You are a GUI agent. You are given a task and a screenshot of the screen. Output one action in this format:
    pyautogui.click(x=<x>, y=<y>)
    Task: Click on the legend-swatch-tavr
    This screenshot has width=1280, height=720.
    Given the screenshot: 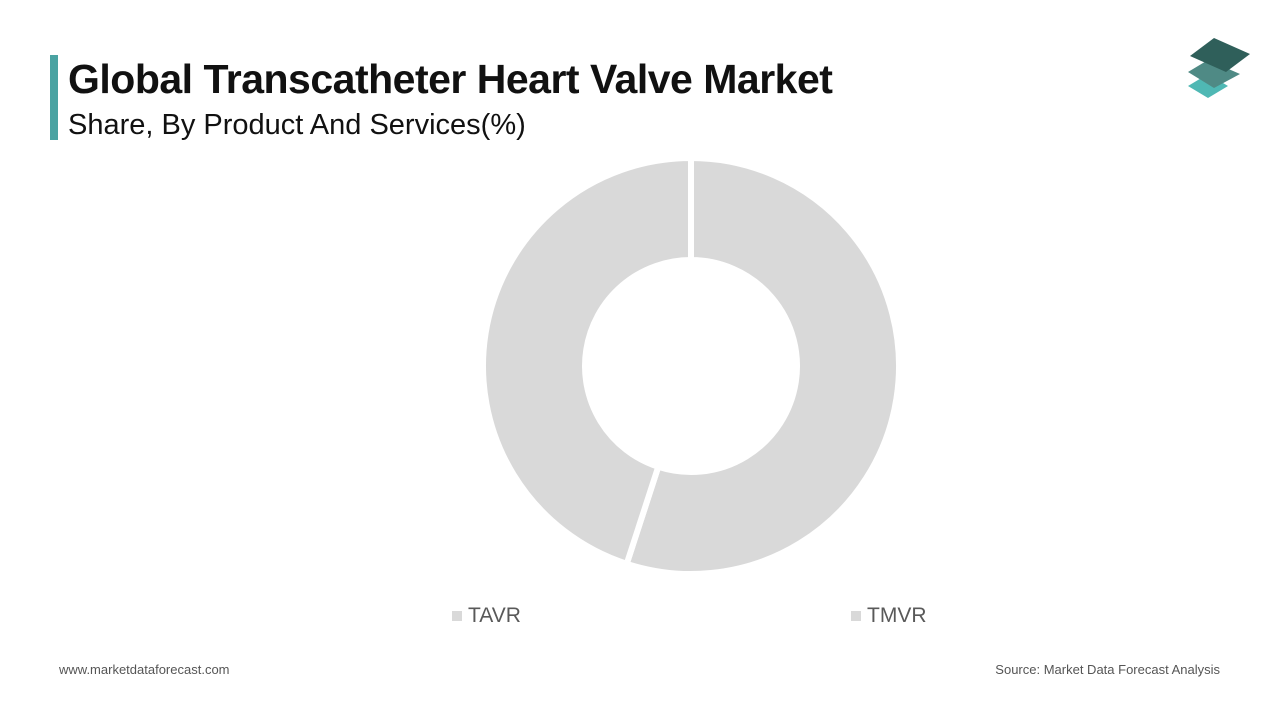 What is the action you would take?
    pyautogui.click(x=457, y=616)
    